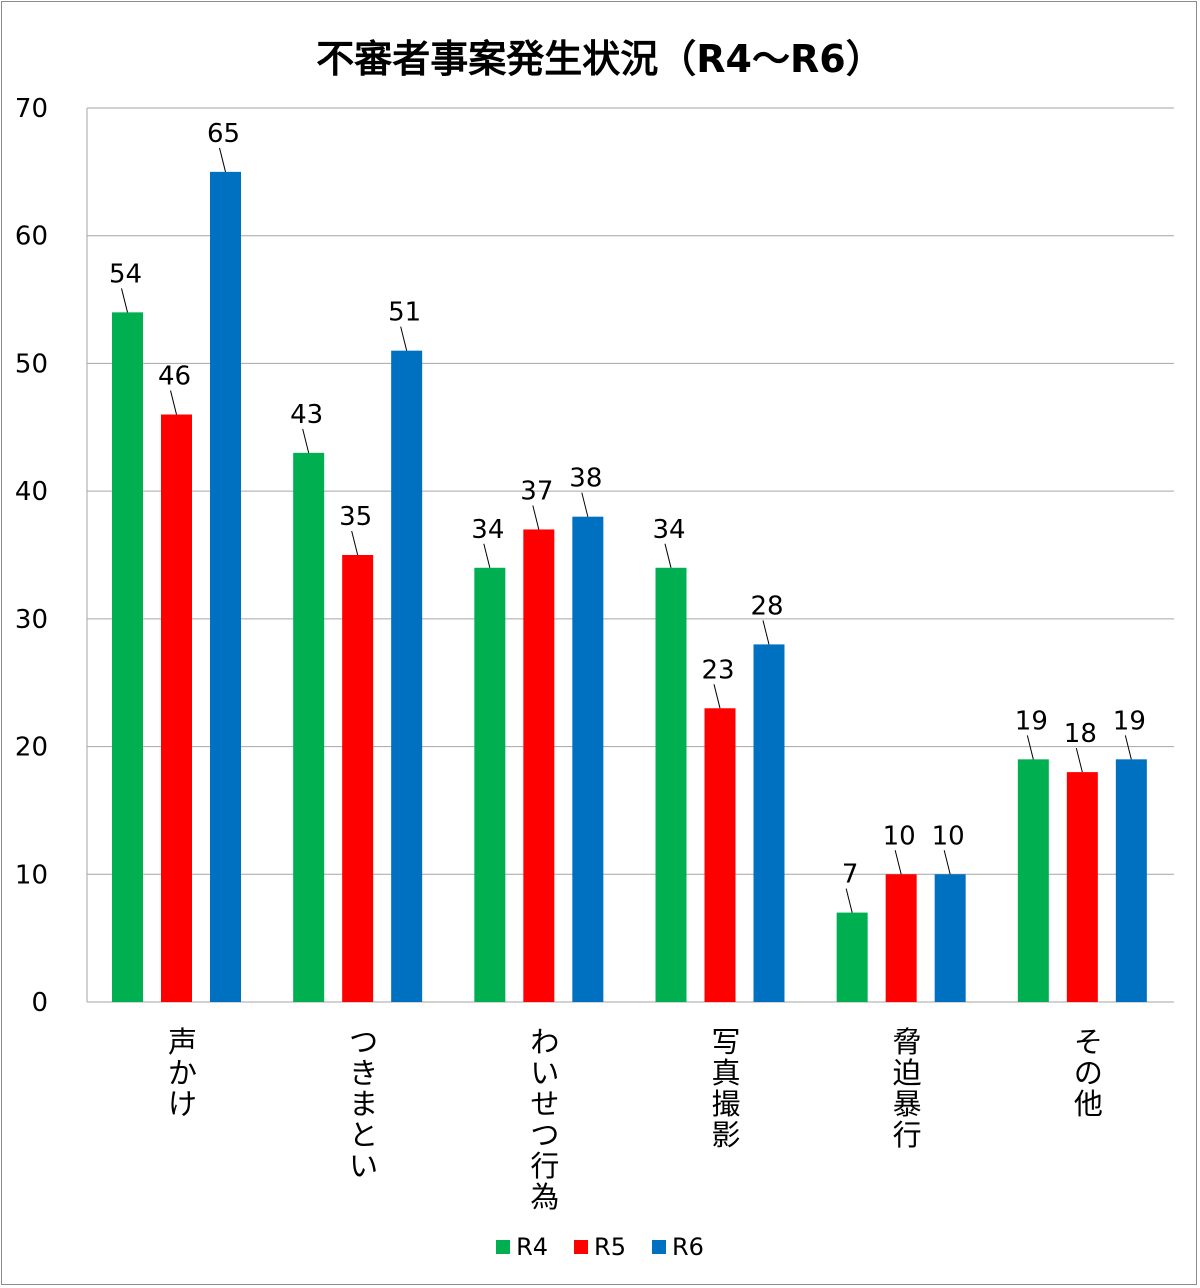  I want to click on y-tick-label: 50, so click(31, 364).